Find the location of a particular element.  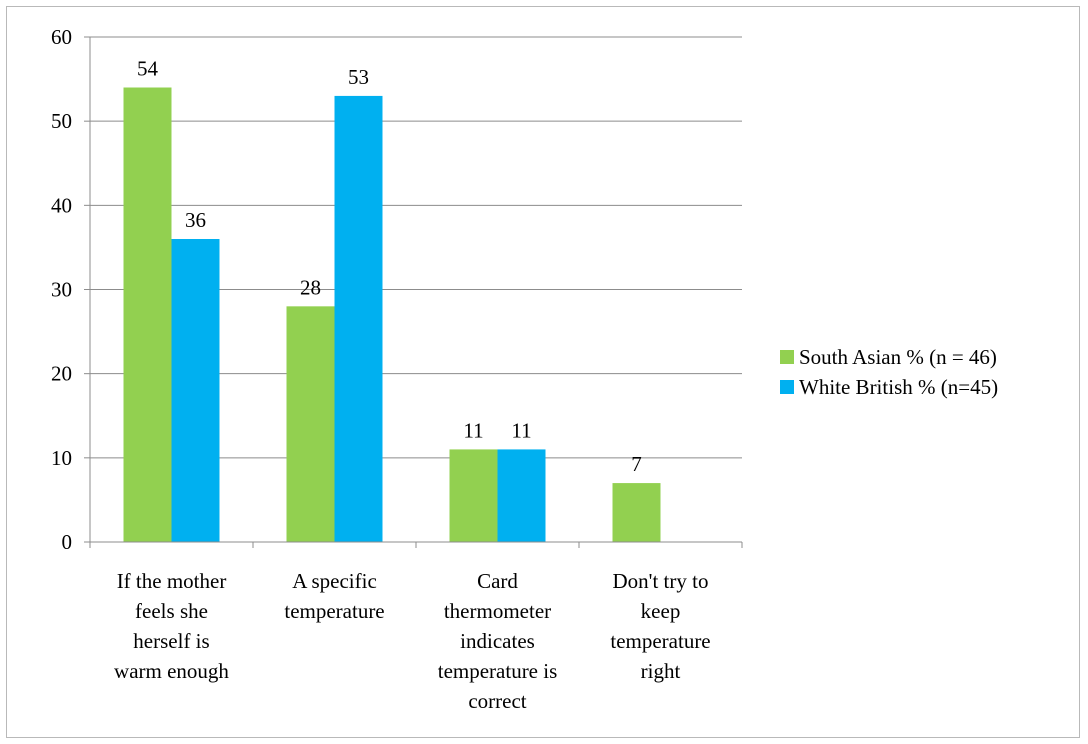

legend-label: White British % (n=45) is located at coordinates (898, 387).